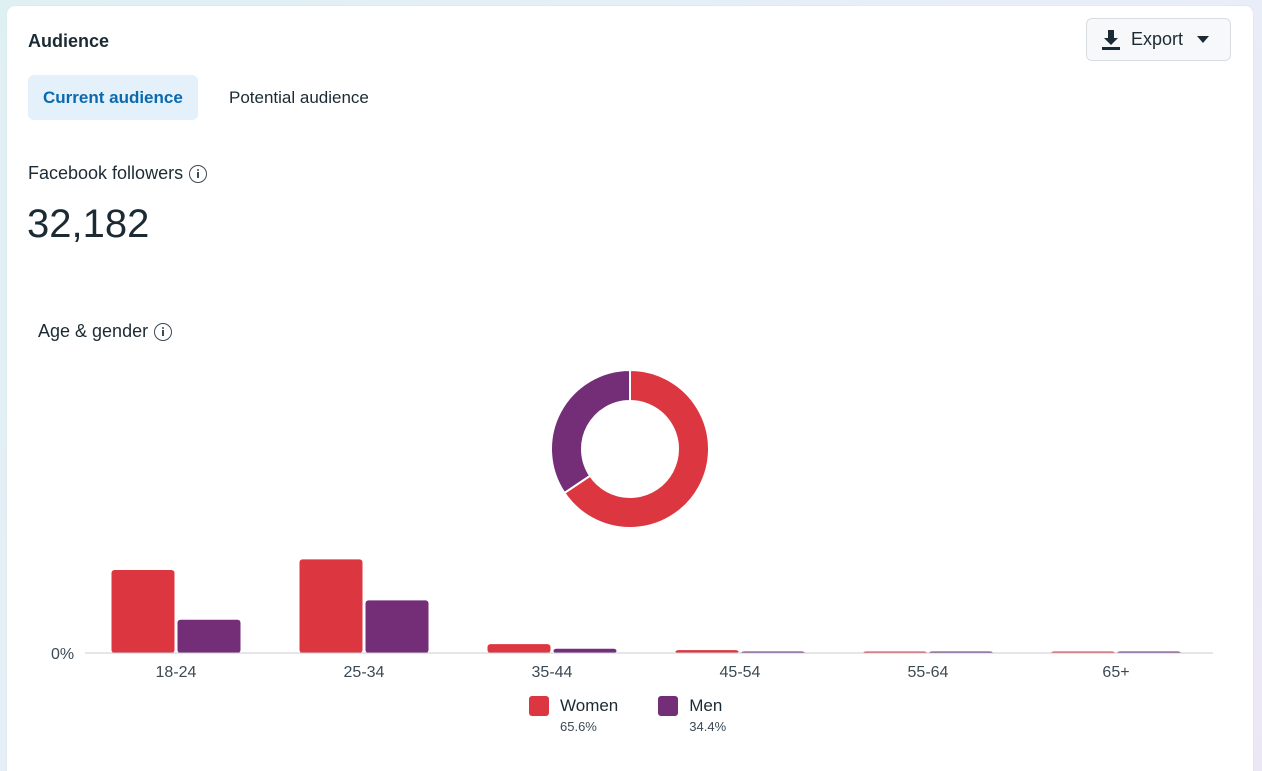 Image resolution: width=1262 pixels, height=771 pixels. What do you see at coordinates (299, 97) in the screenshot?
I see `tab-potential-audience: Potential audience` at bounding box center [299, 97].